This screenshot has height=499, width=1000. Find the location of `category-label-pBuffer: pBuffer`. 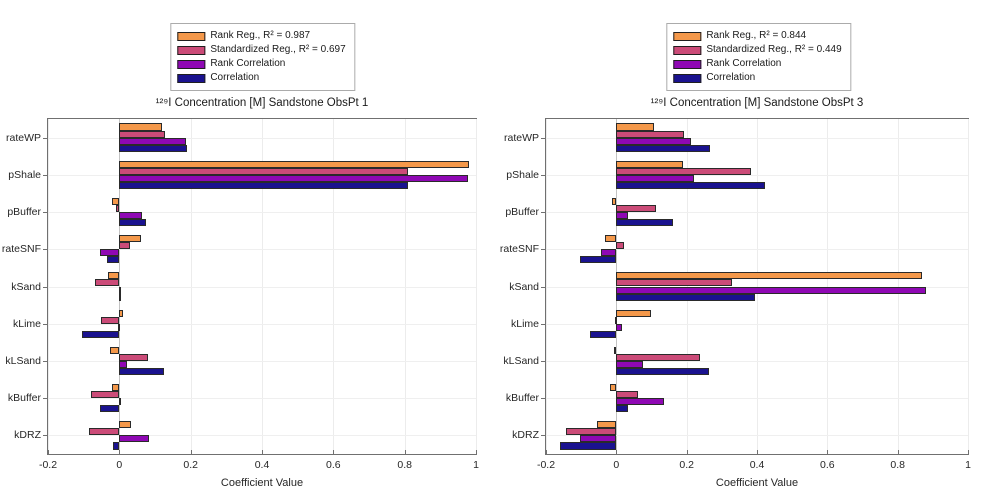

category-label-pBuffer: pBuffer is located at coordinates (24, 212).